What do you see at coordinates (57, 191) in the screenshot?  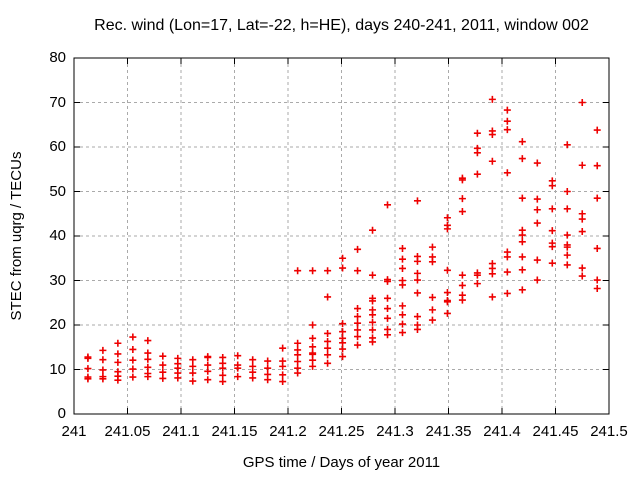 I see `y-tick-label: 50` at bounding box center [57, 191].